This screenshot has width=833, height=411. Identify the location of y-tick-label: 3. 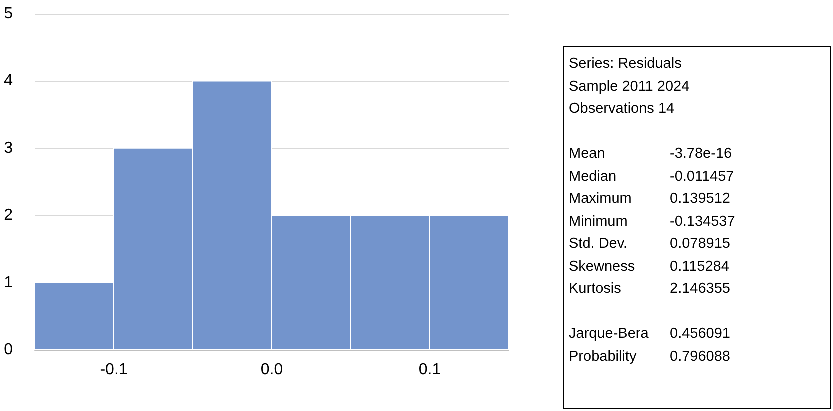
(9, 148).